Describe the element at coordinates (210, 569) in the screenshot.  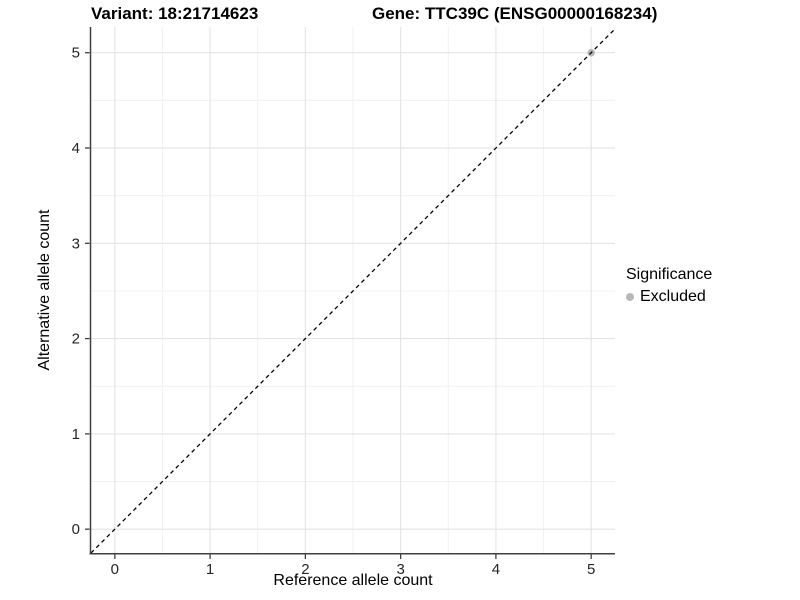
I see `x-tick-label: 1` at that location.